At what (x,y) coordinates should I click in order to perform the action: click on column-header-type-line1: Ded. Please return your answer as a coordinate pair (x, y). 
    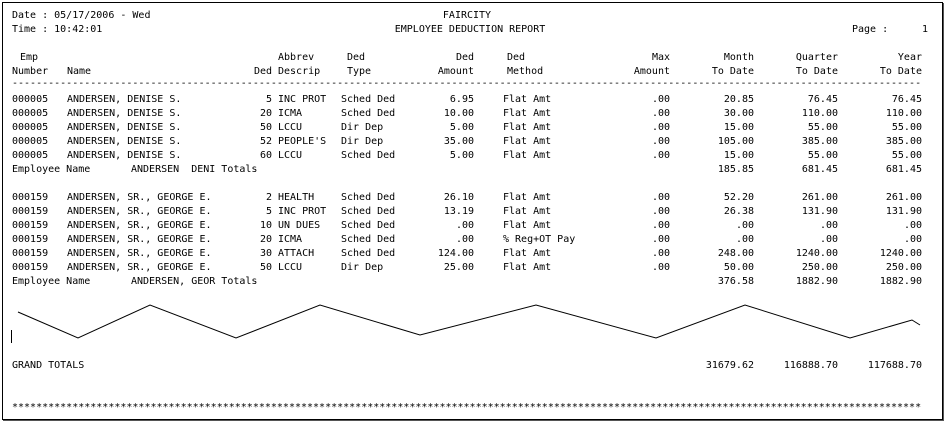
    Looking at the image, I should click on (356, 57).